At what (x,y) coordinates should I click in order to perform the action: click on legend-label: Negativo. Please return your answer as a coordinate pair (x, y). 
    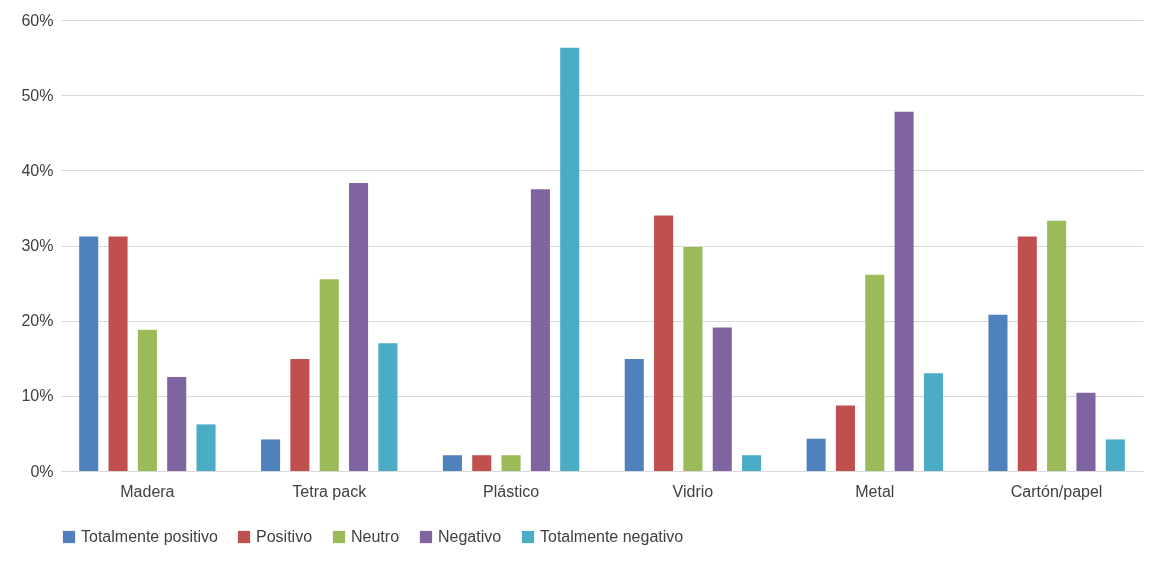
    Looking at the image, I should click on (470, 536).